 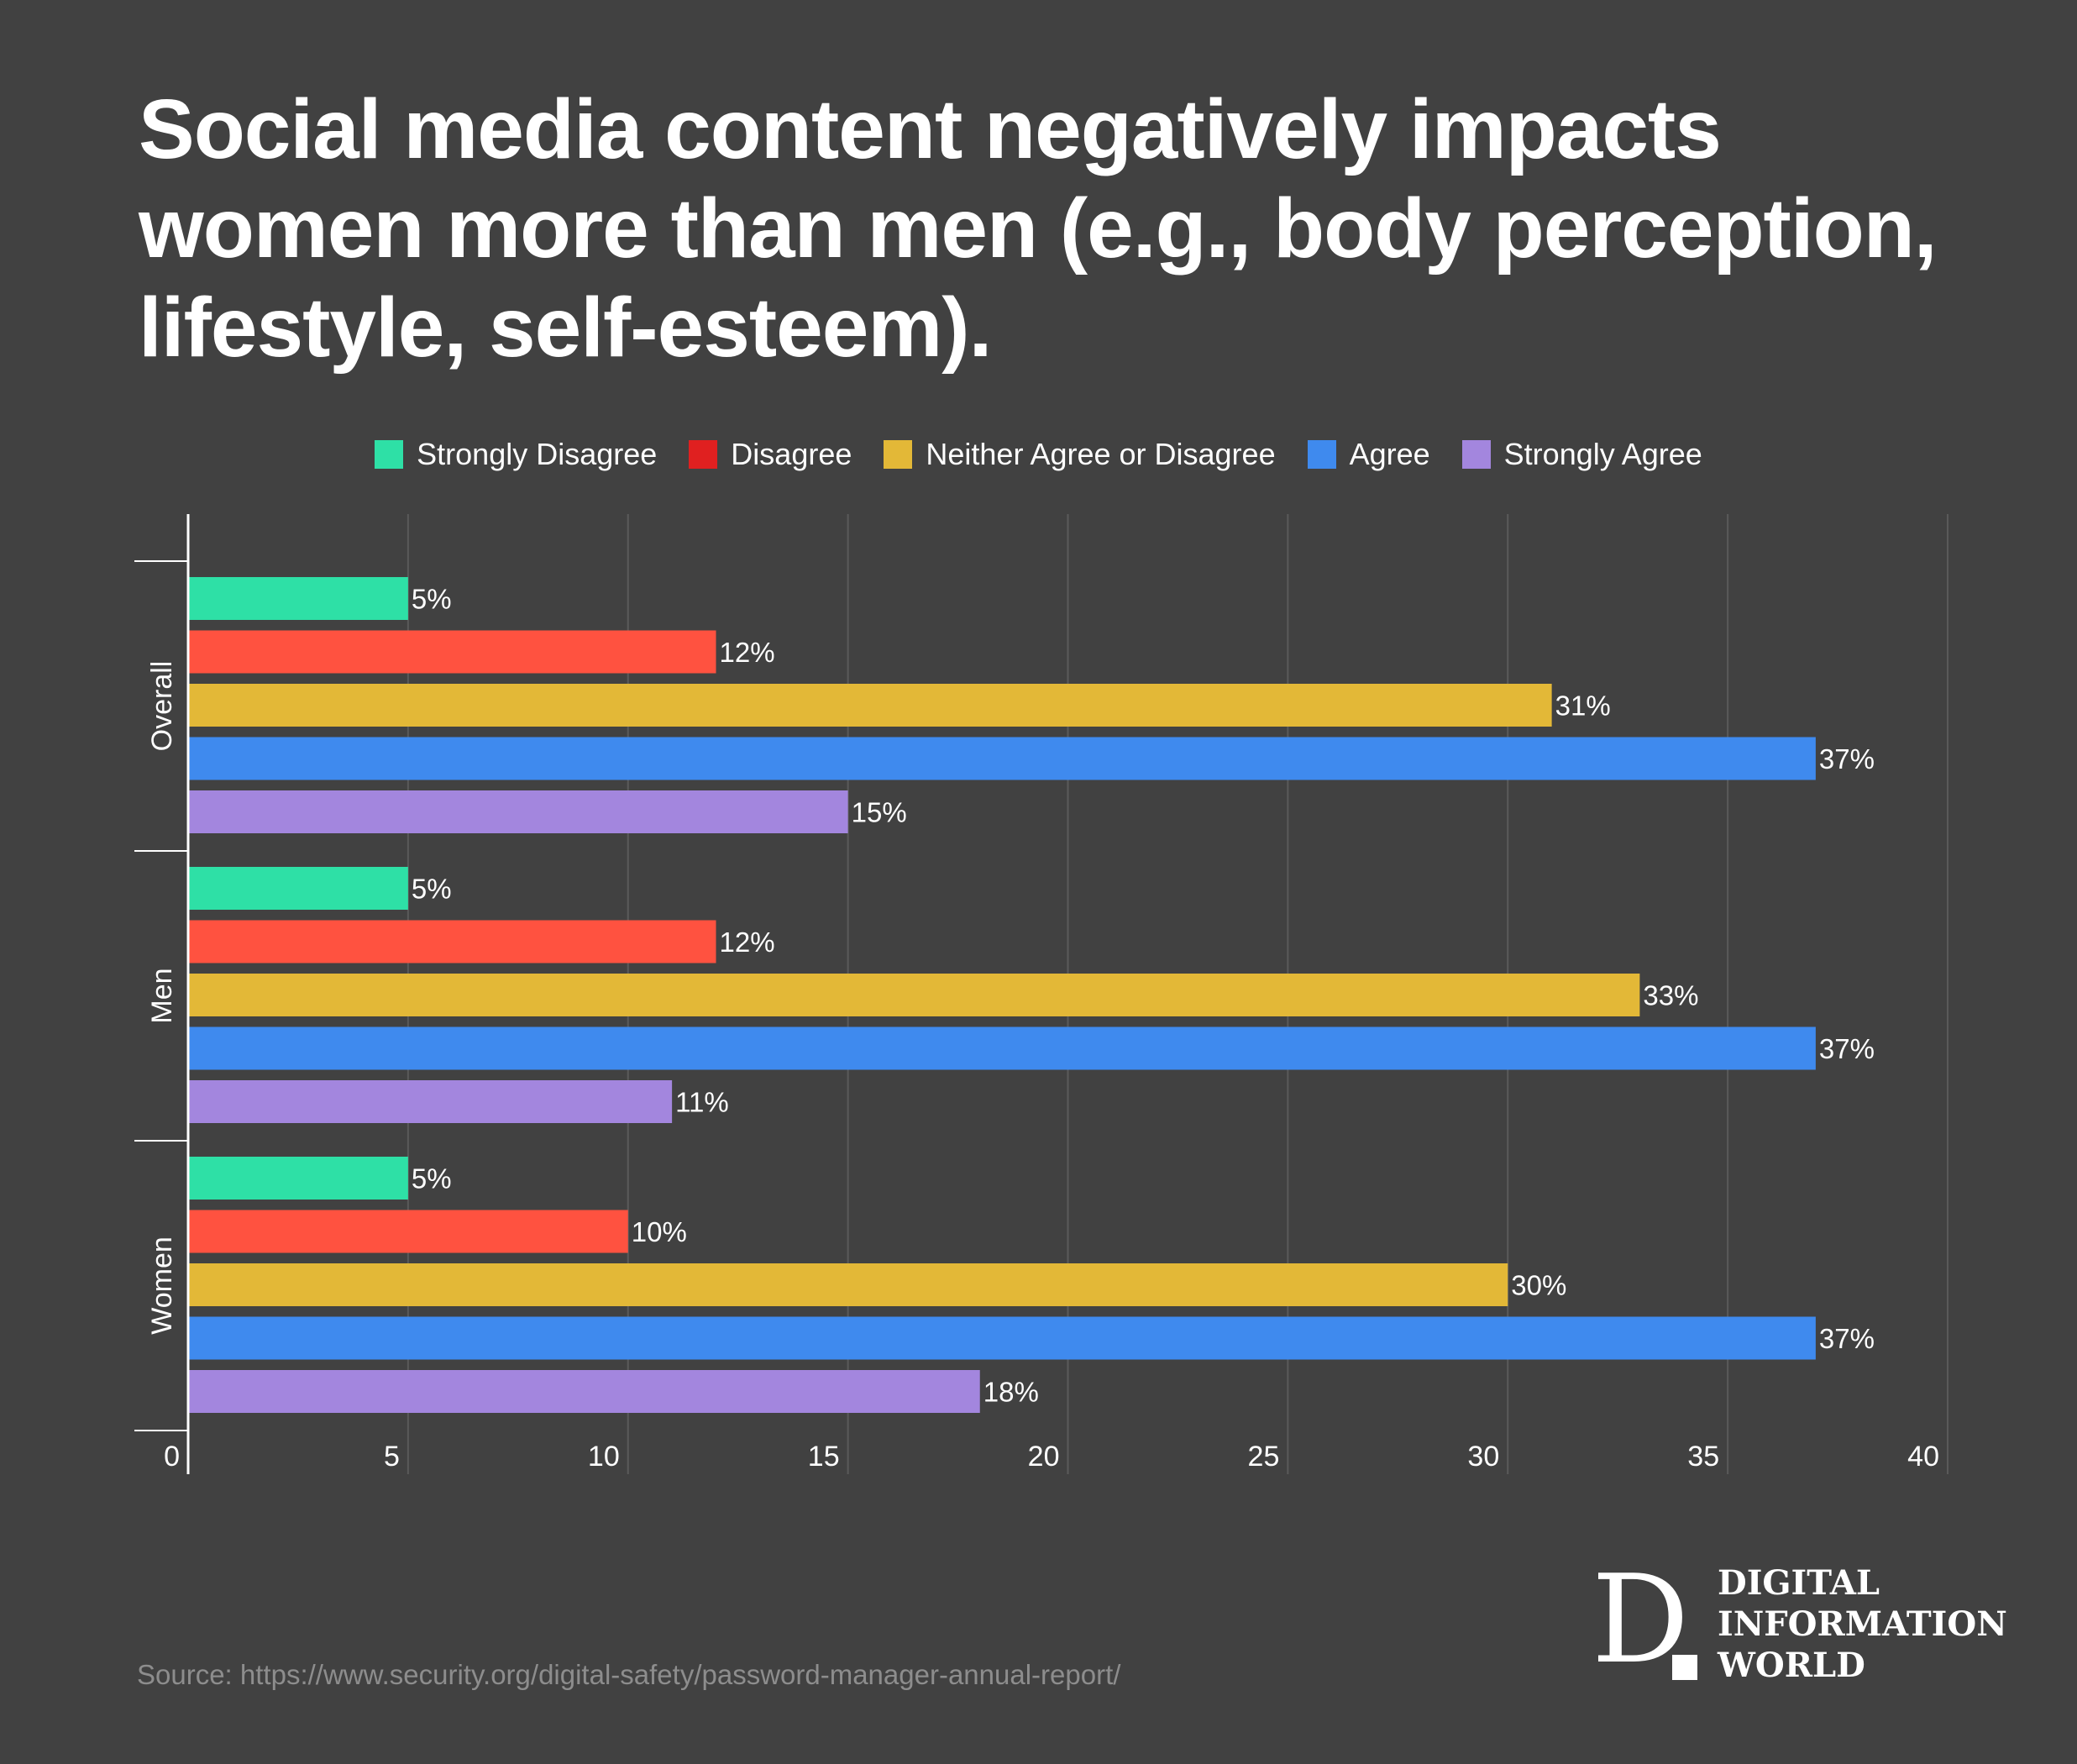 I want to click on legend-swatch-neither, so click(x=898, y=454).